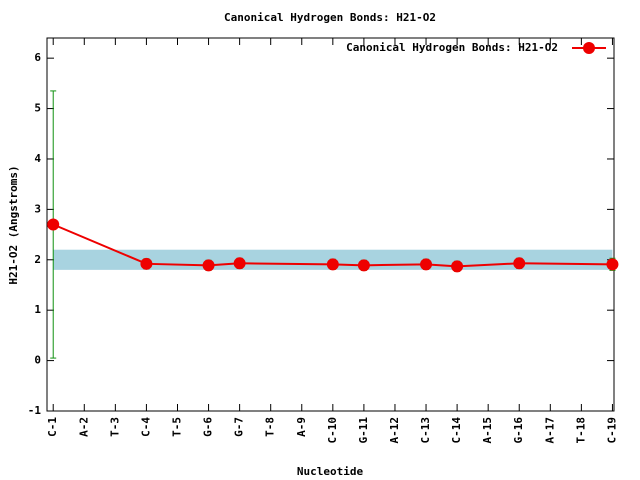  What do you see at coordinates (37, 108) in the screenshot?
I see `y-tick-label: 5` at bounding box center [37, 108].